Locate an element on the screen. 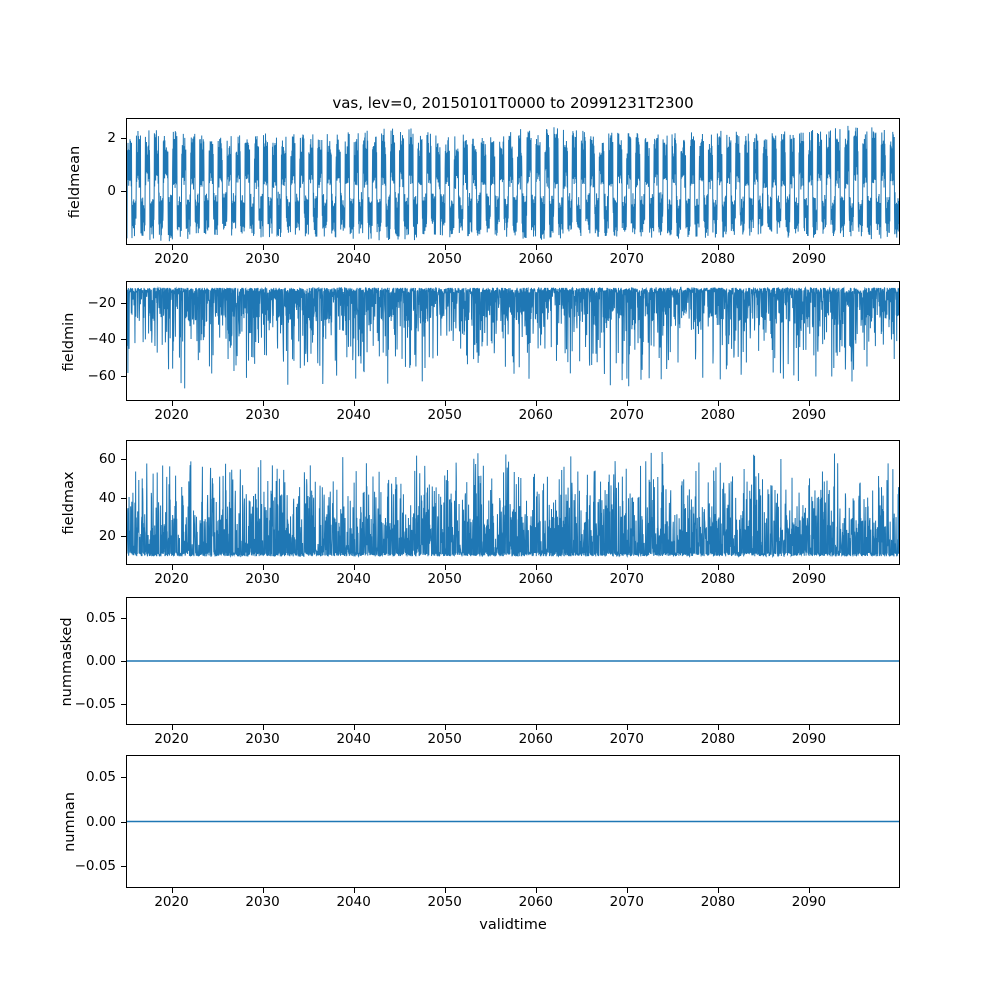 The height and width of the screenshot is (1000, 1000). plot-area-fieldmin is located at coordinates (513, 341).